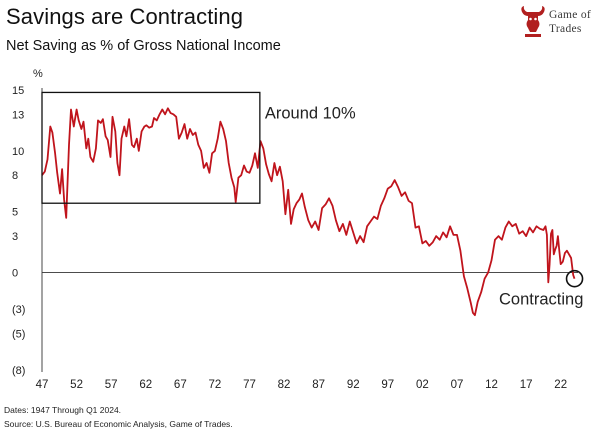 The image size is (604, 438). I want to click on y-tick-label: 10, so click(18, 152).